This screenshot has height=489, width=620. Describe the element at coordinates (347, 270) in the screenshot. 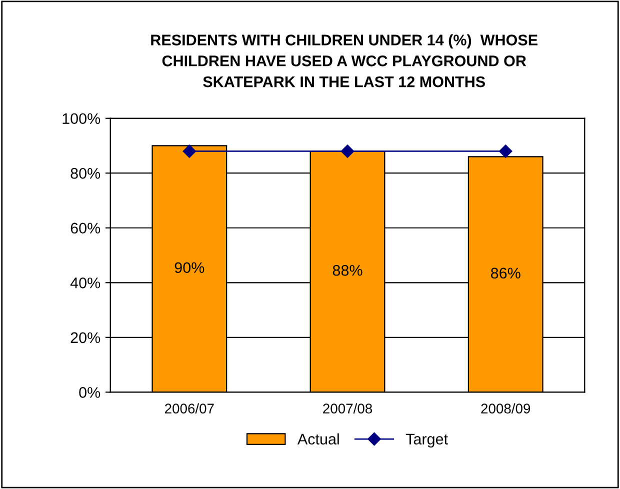

I see `data-label: 88%` at that location.